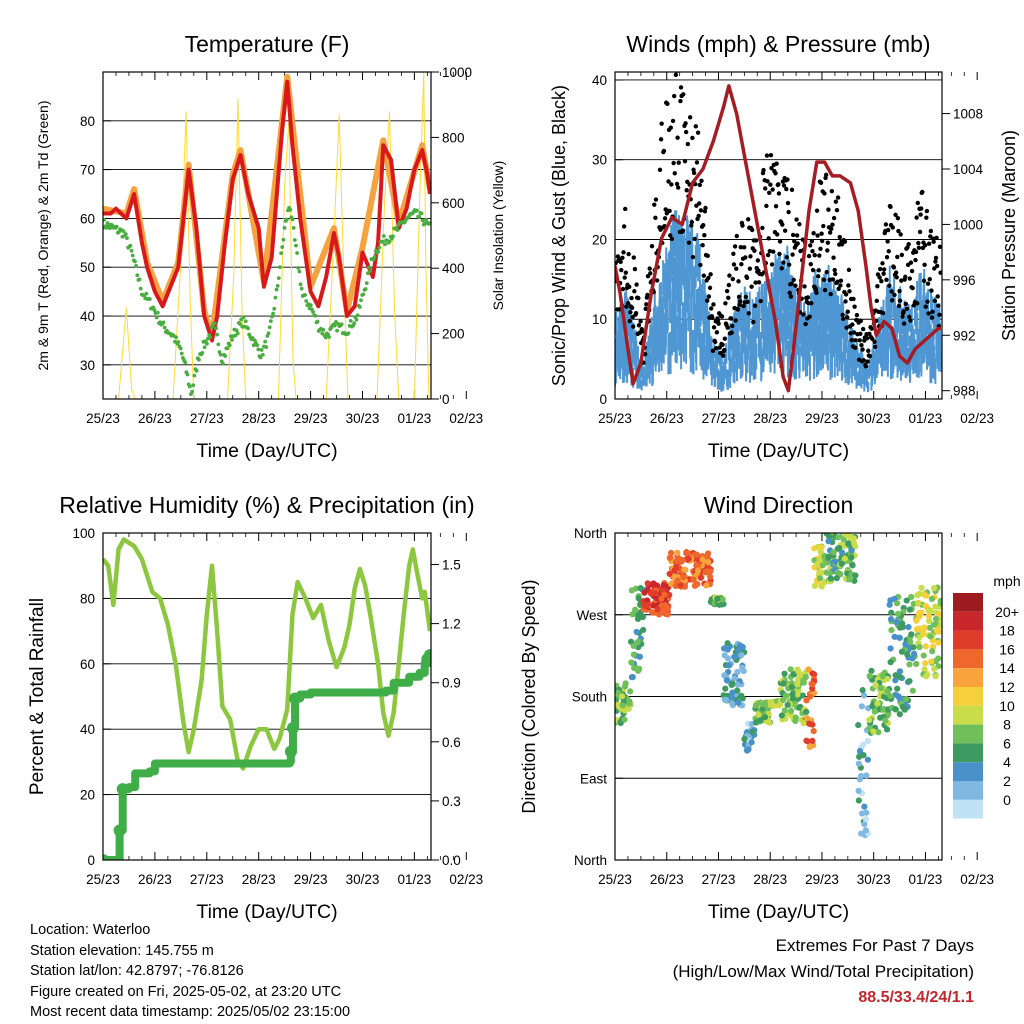 Image resolution: width=1024 pixels, height=1024 pixels. What do you see at coordinates (451, 565) in the screenshot?
I see `y2-tick-label: 1.5` at bounding box center [451, 565].